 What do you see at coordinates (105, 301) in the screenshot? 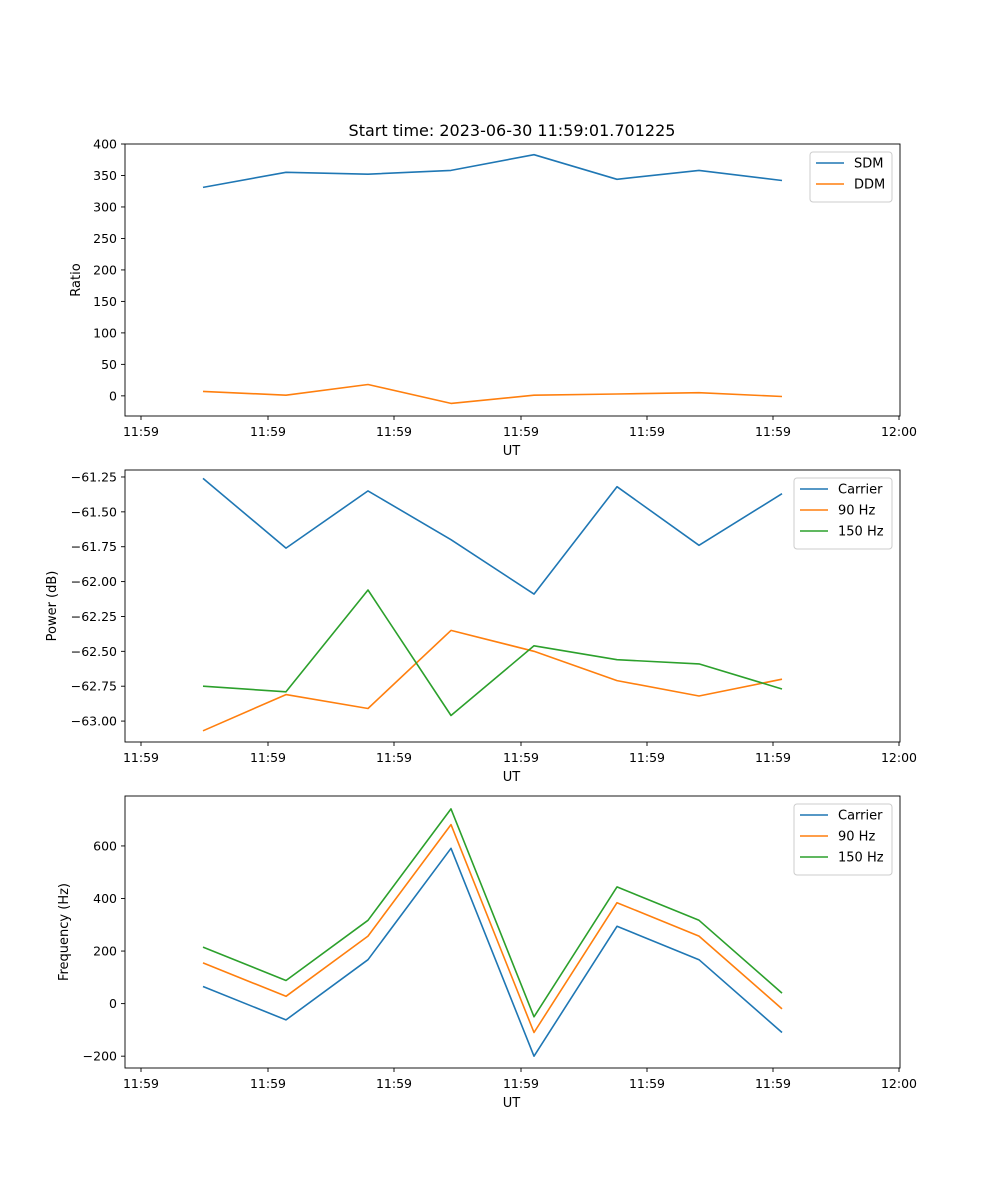
I see `y-tick-label: 150` at bounding box center [105, 301].